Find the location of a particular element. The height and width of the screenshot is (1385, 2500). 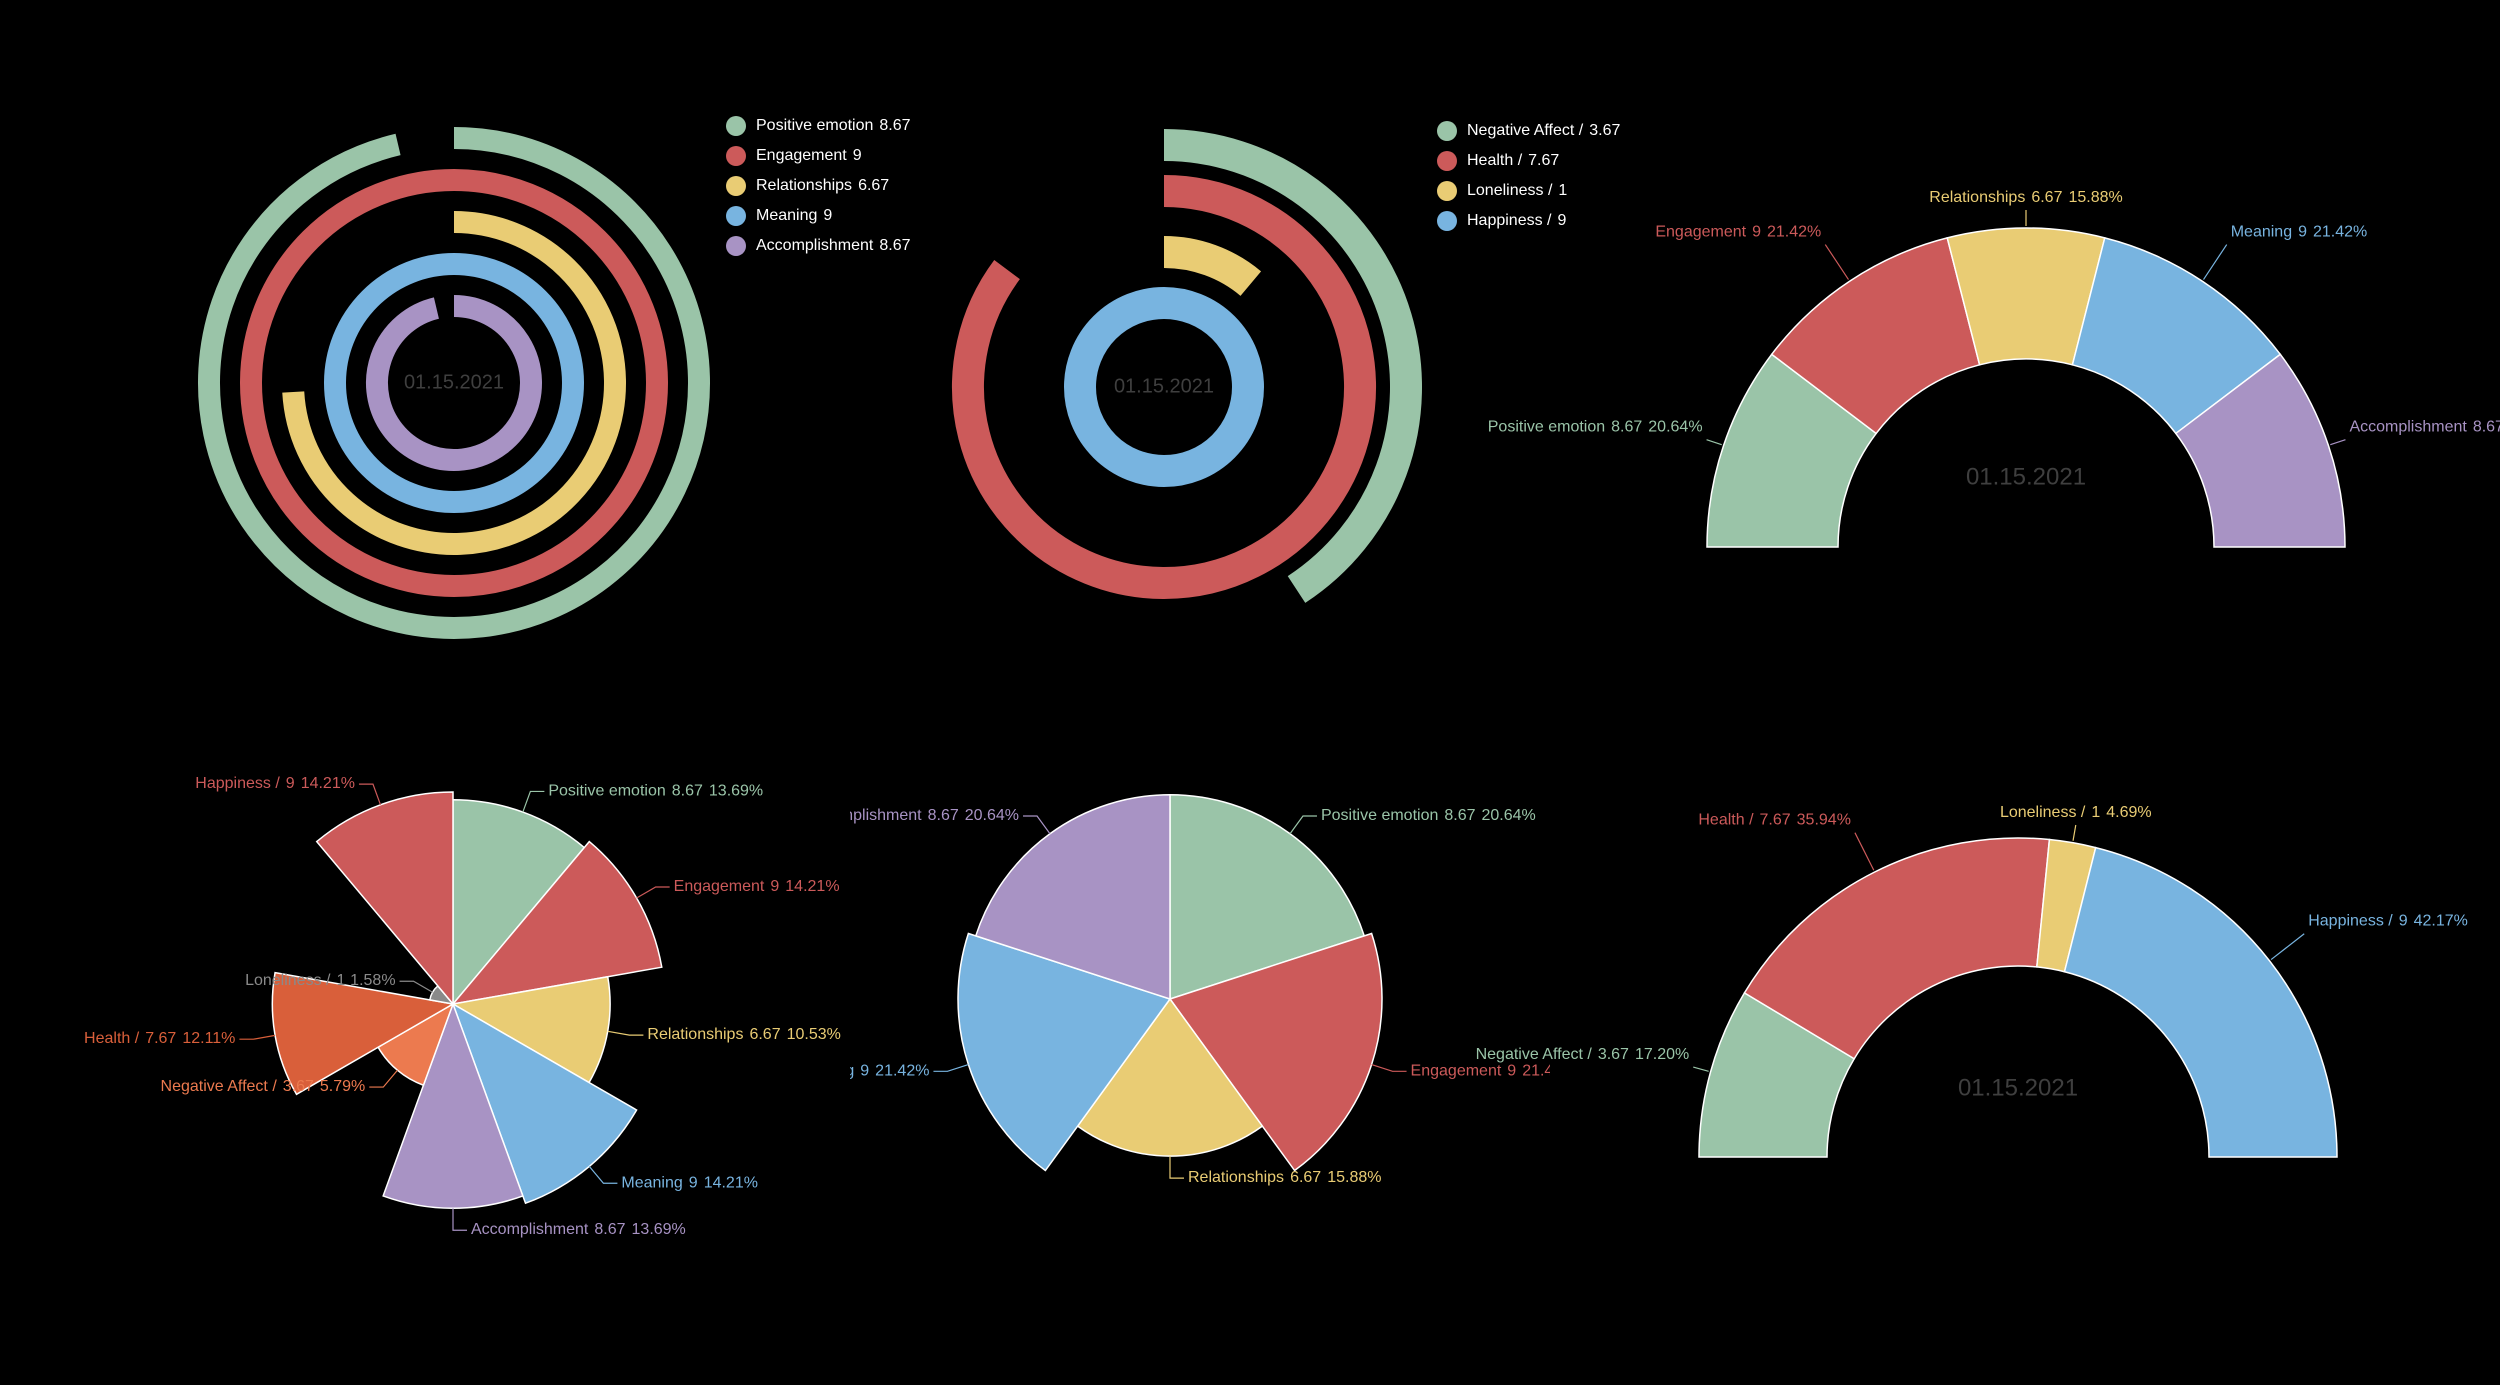

slice-label: Positive emotion 8.67 13.69% is located at coordinates (655, 791).